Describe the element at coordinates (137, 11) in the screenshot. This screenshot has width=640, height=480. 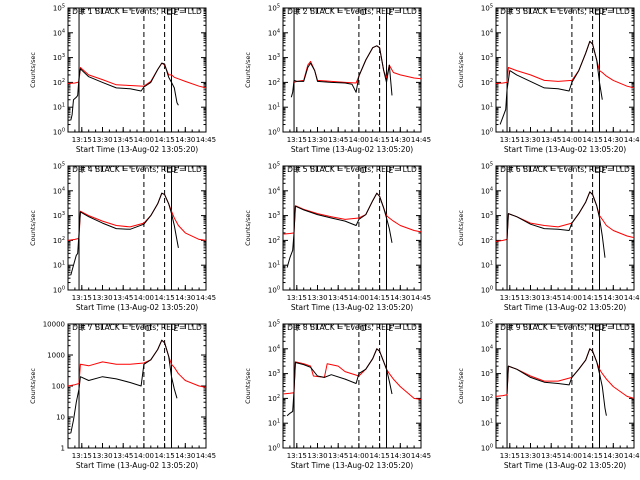
I see `panel-title: Det 1 BLACK = Events, RED = LLD` at that location.